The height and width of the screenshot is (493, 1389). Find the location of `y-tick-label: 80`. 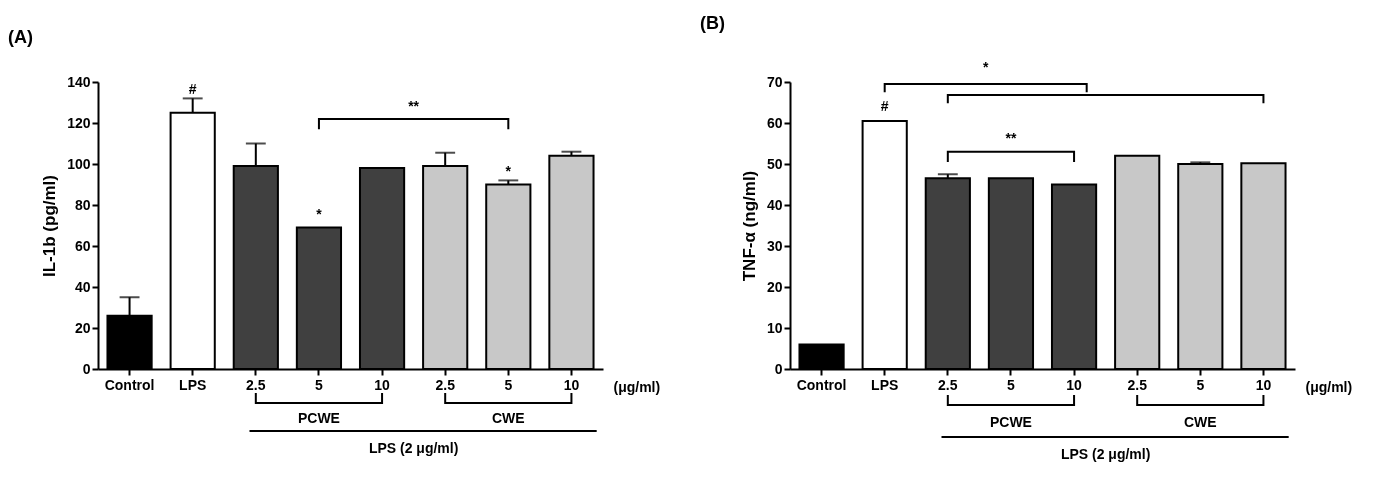

y-tick-label: 80 is located at coordinates (82, 204).